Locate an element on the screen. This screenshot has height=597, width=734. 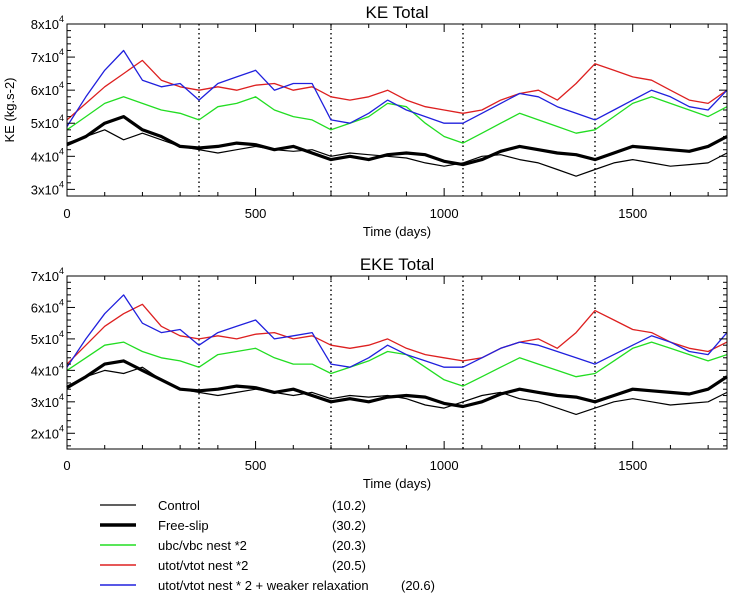
y-tick-label: 2x10⁴ is located at coordinates (47, 432).